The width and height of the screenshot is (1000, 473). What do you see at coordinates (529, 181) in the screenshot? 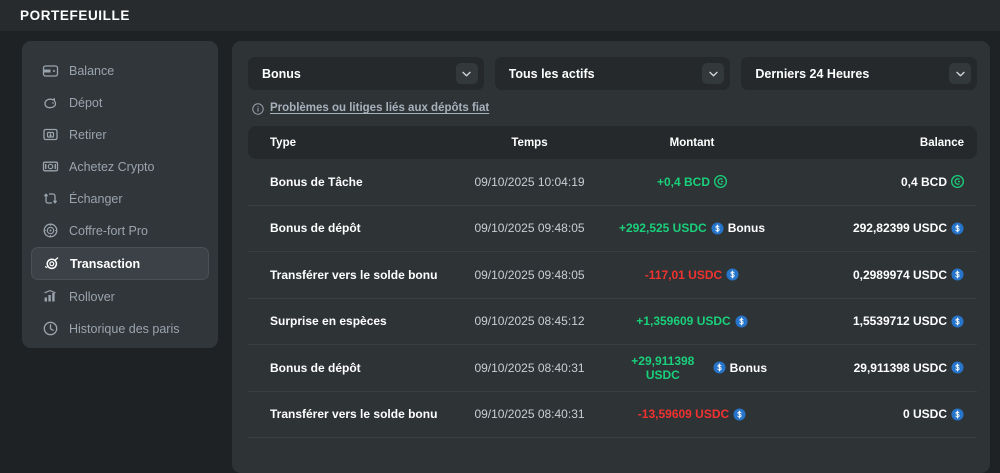
I see `cell-time: 09/10/2025 10:04:19` at bounding box center [529, 181].